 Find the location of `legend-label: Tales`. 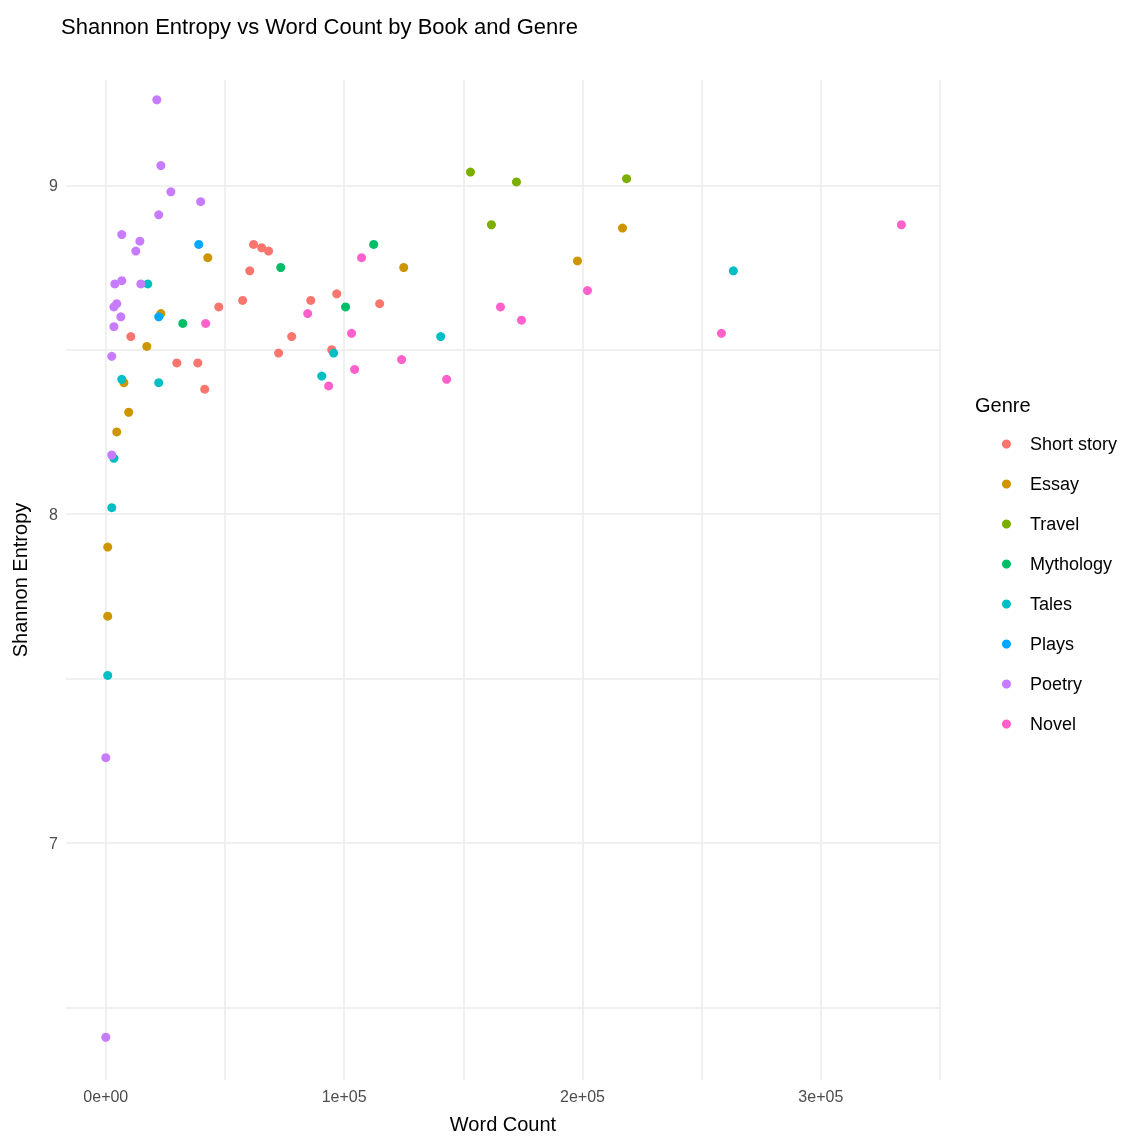

legend-label: Tales is located at coordinates (1050, 604).